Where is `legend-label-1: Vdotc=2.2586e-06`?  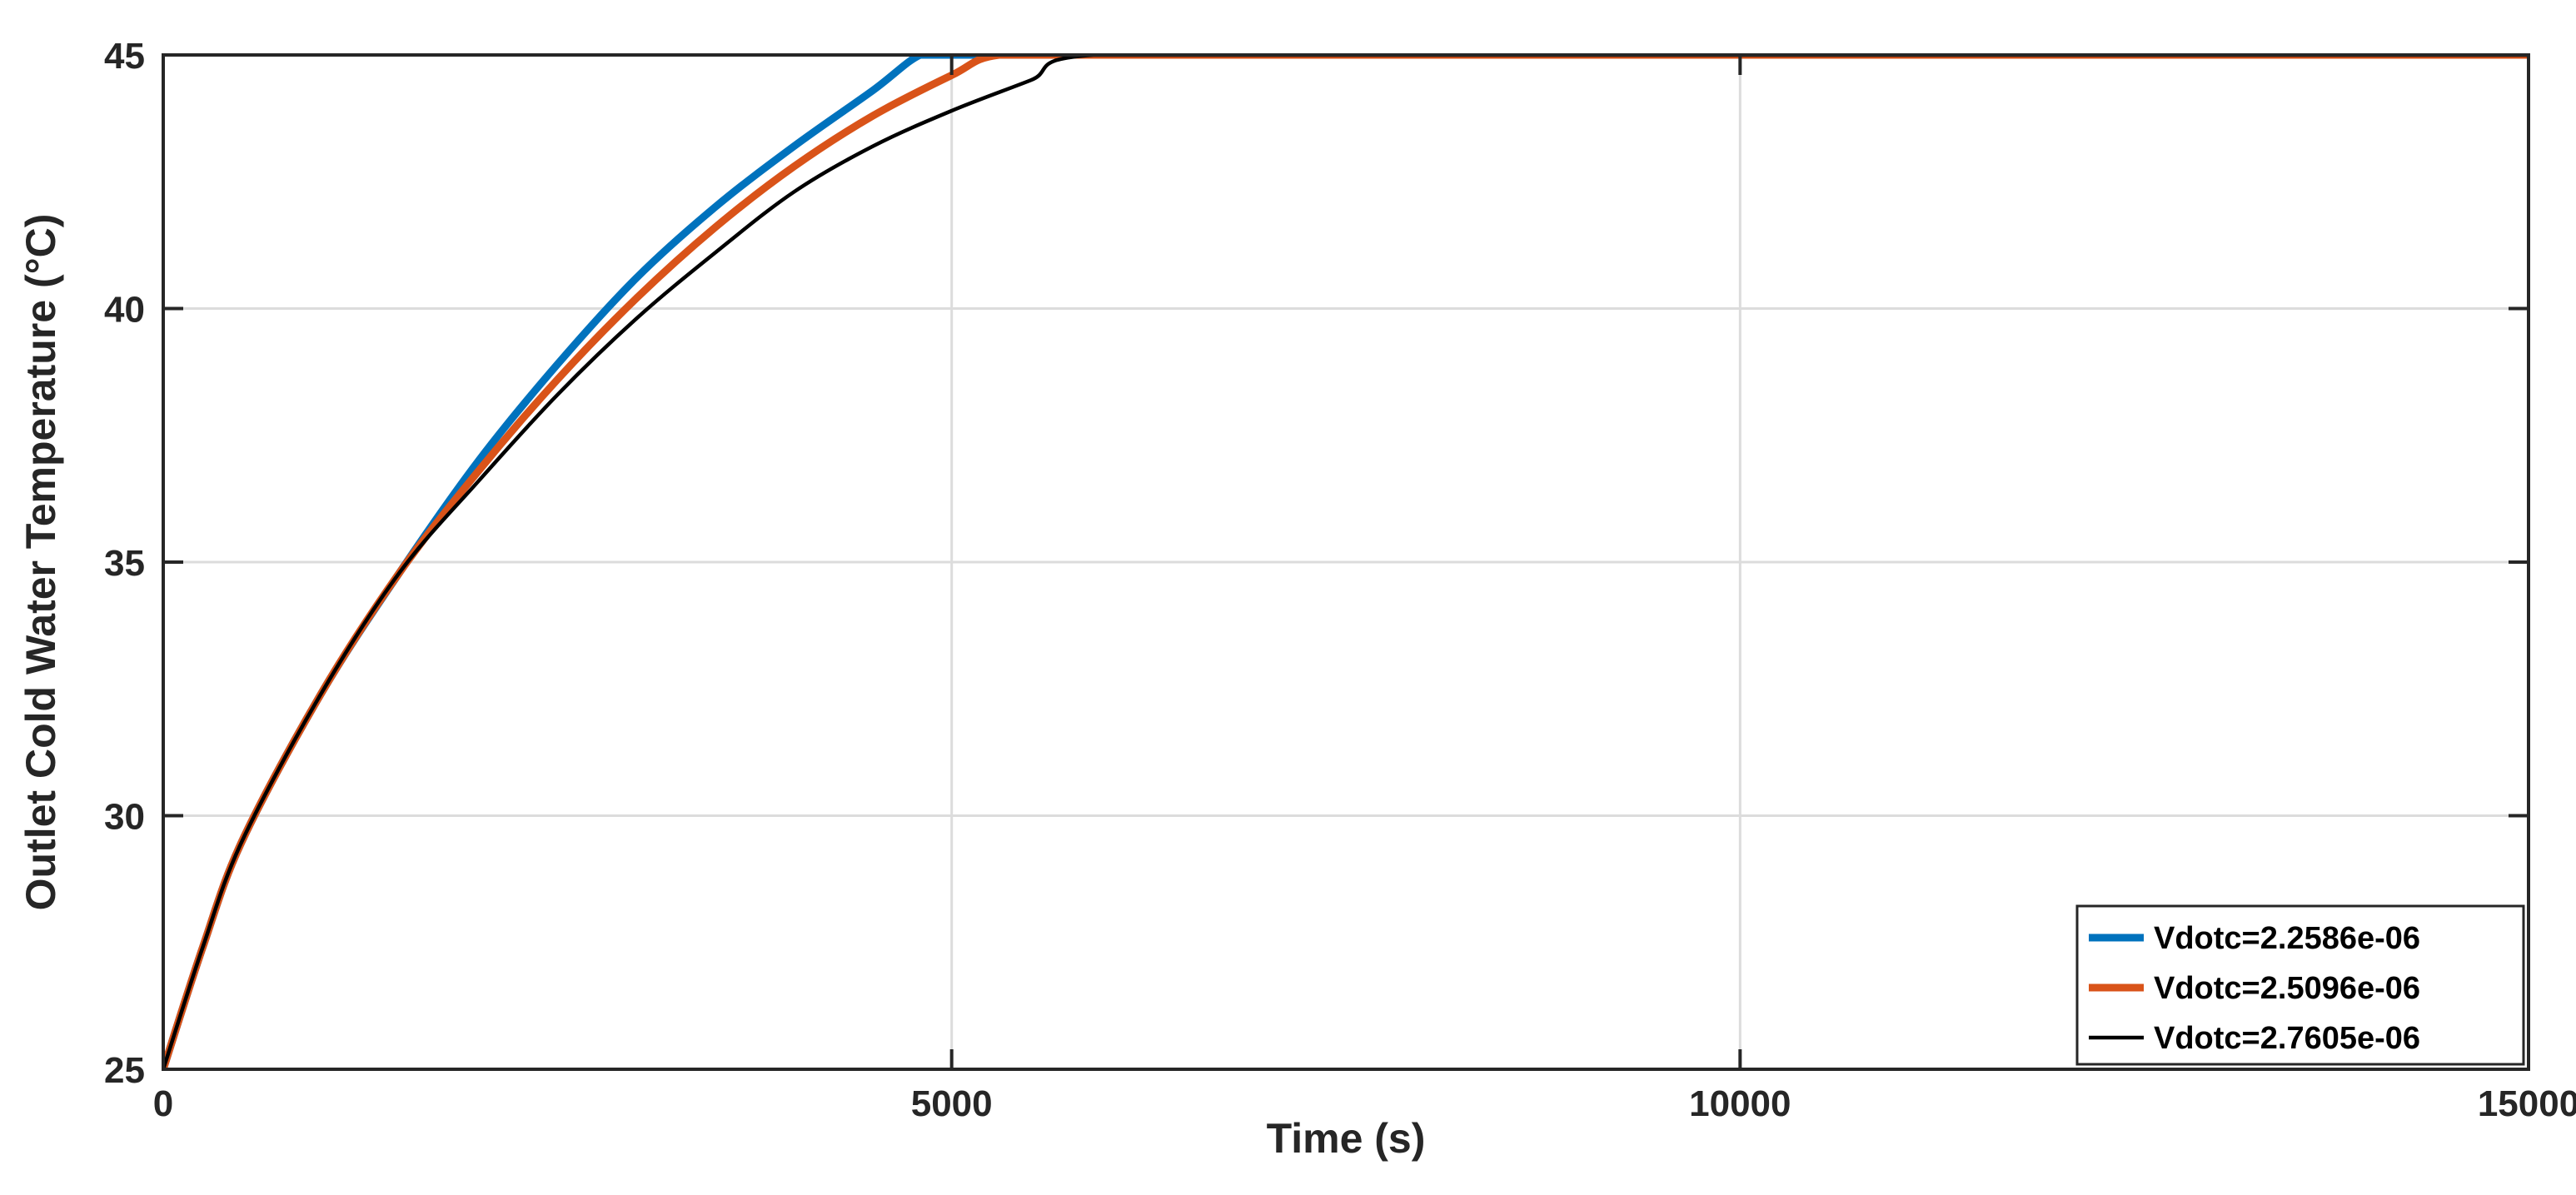
legend-label-1: Vdotc=2.2586e-06 is located at coordinates (2287, 939).